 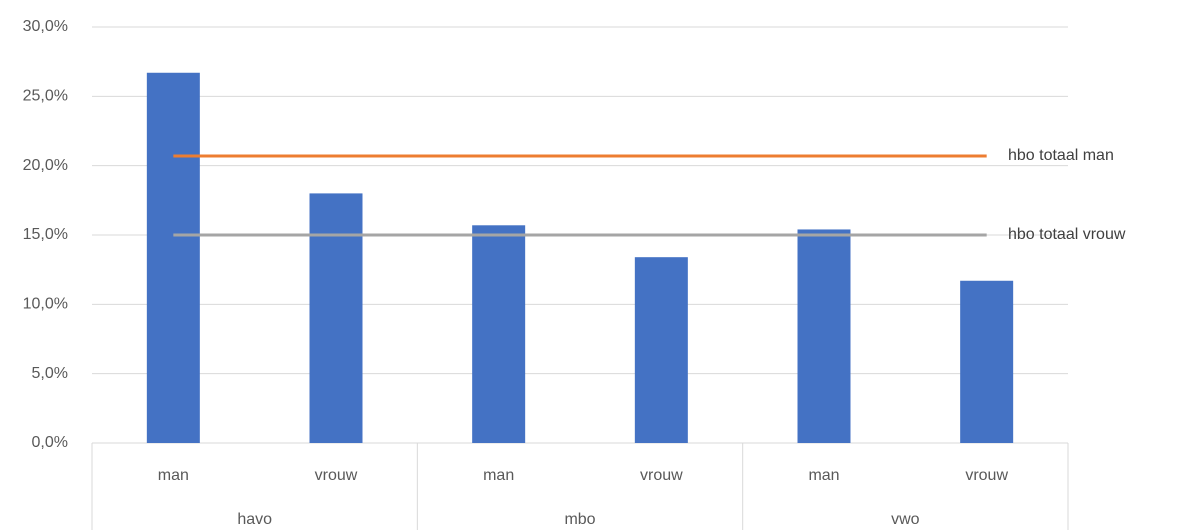 I want to click on y-tick-label: 15,0%, so click(x=45, y=234).